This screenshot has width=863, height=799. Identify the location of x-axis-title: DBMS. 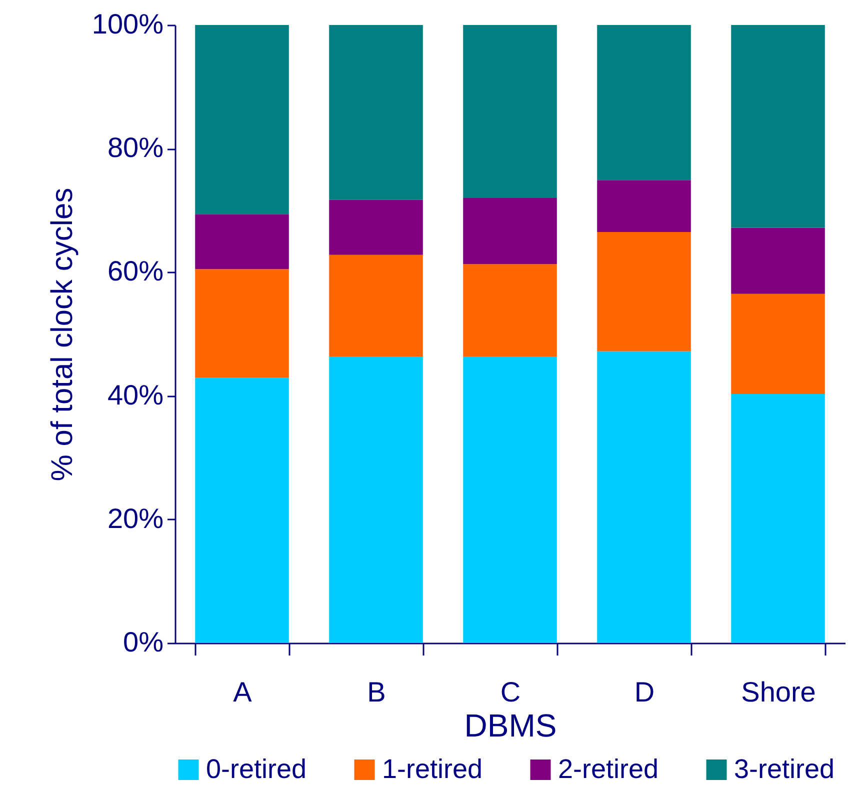
(510, 726).